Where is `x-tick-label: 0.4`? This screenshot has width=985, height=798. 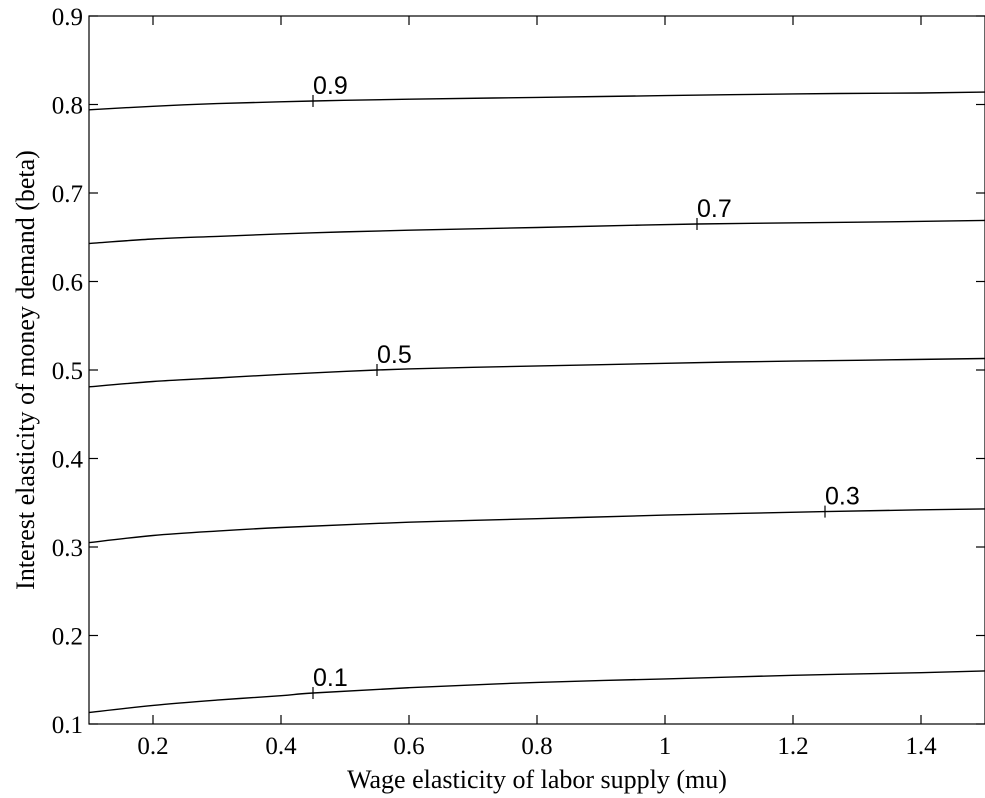
x-tick-label: 0.4 is located at coordinates (281, 746).